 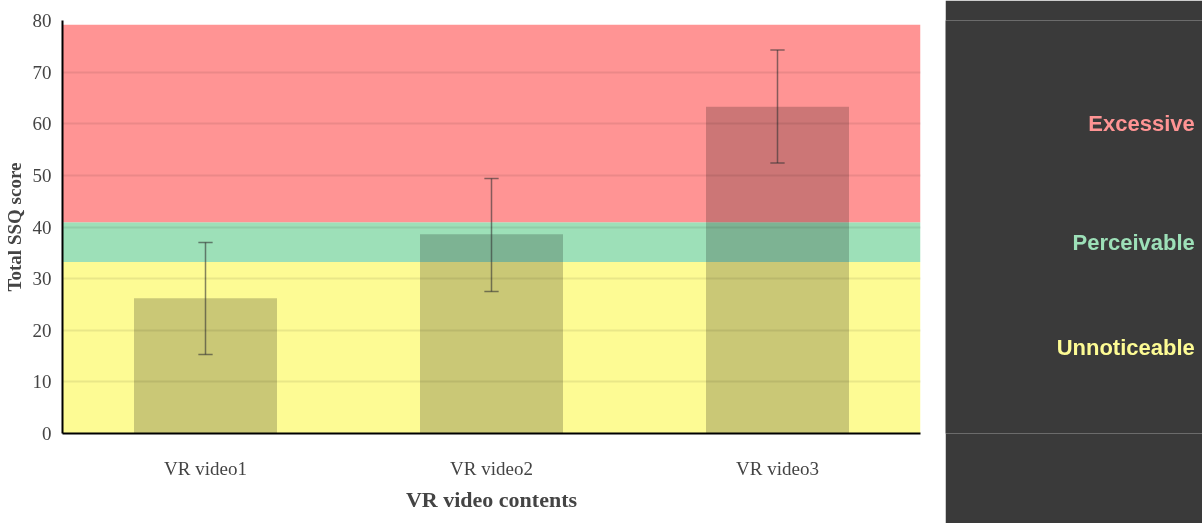 I want to click on y-tick-label: 20, so click(x=42, y=330).